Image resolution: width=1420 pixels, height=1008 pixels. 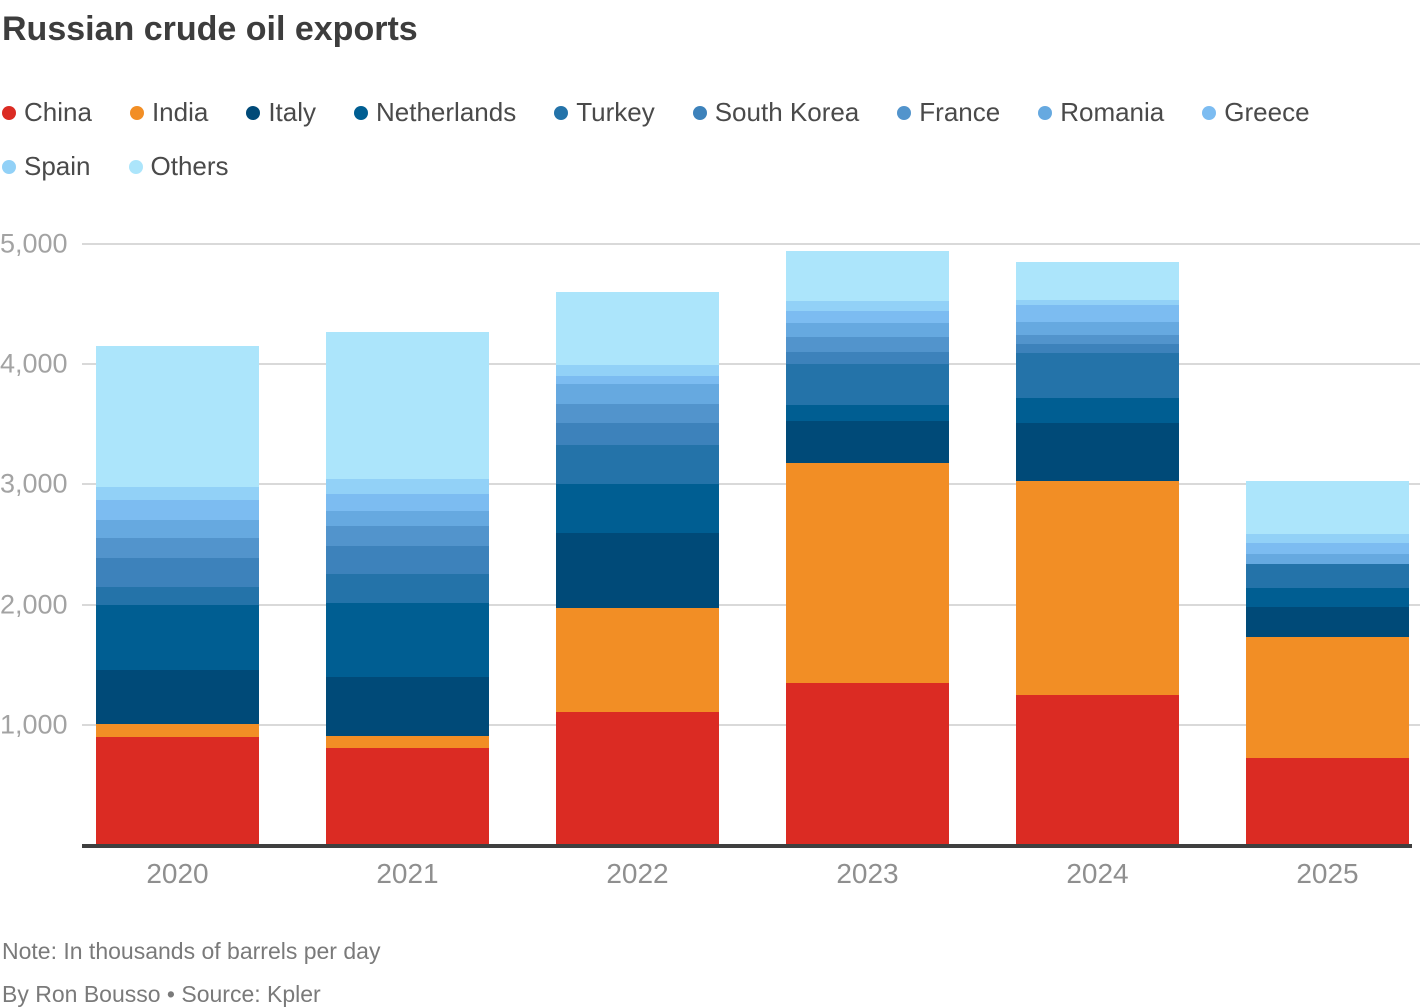 What do you see at coordinates (867, 384) in the screenshot?
I see `bar-segment-turkey-2023` at bounding box center [867, 384].